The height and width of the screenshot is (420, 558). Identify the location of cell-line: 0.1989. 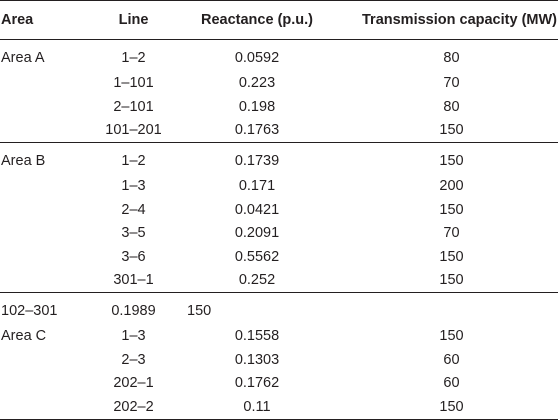
(133, 310).